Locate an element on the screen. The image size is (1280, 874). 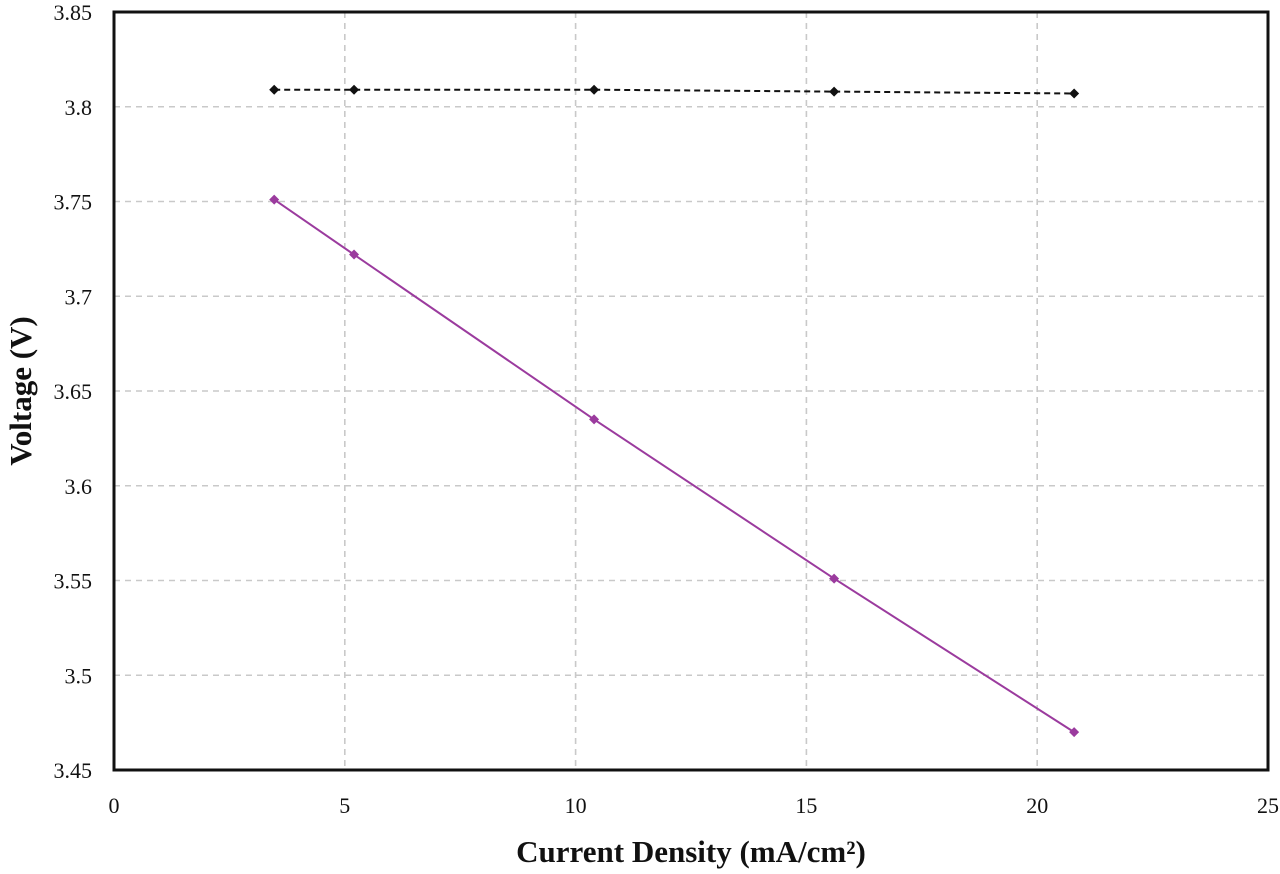
x-tick-label: 10 is located at coordinates (576, 805).